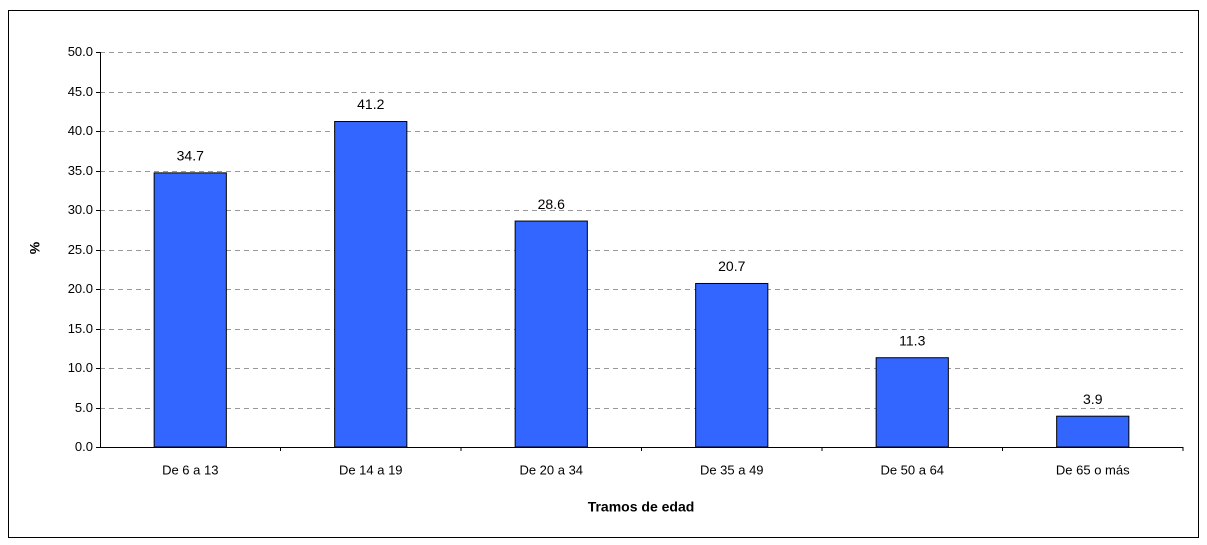 The image size is (1207, 545). Describe the element at coordinates (912, 340) in the screenshot. I see `data-label: 11.3` at that location.